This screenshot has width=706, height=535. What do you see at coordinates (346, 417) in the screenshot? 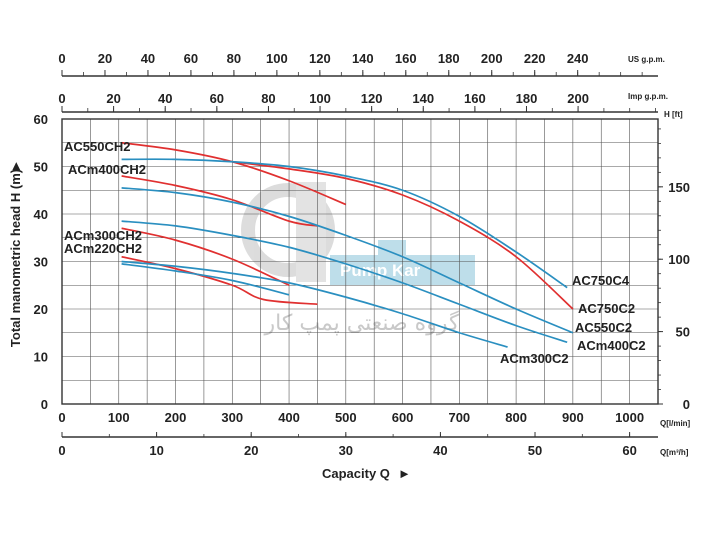
I see `lmin-tick-label: 500` at bounding box center [346, 417].